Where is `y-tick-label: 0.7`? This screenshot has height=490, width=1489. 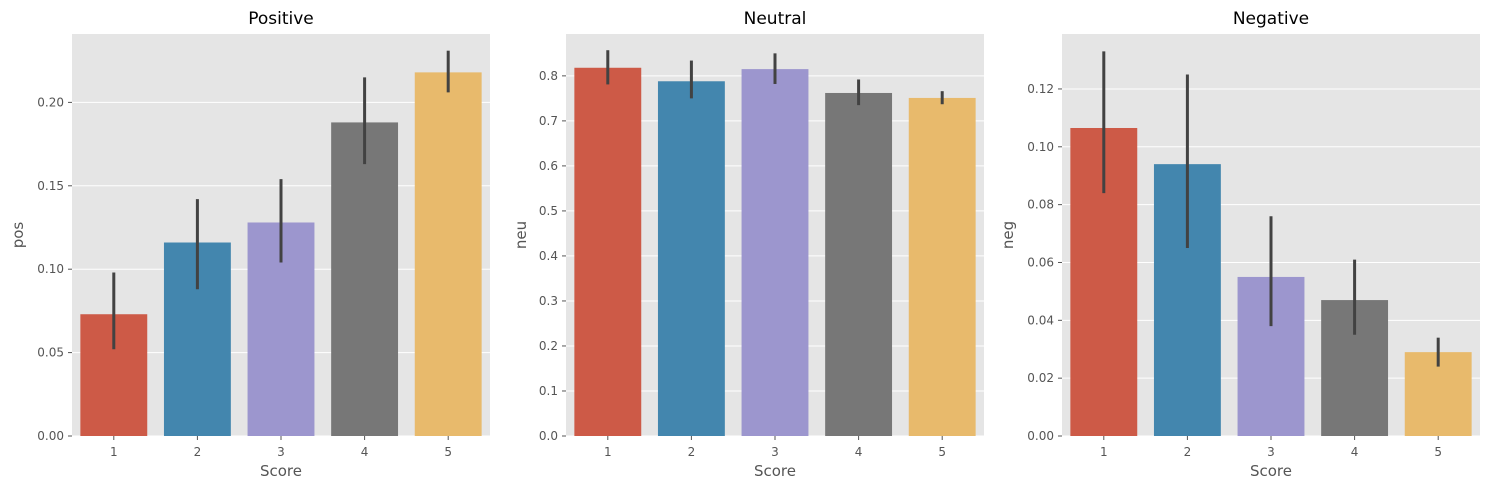 y-tick-label: 0.7 is located at coordinates (548, 121).